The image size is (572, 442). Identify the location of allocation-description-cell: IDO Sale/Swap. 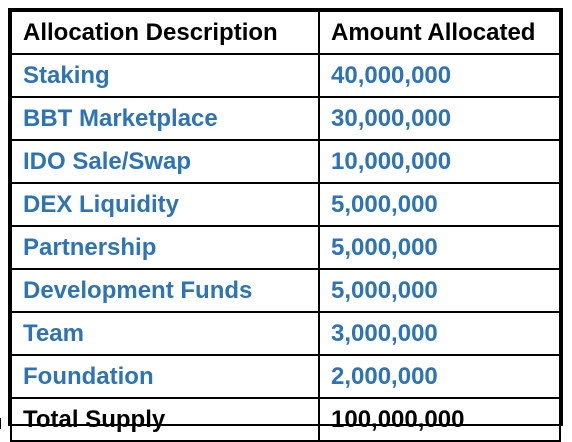
(165, 161).